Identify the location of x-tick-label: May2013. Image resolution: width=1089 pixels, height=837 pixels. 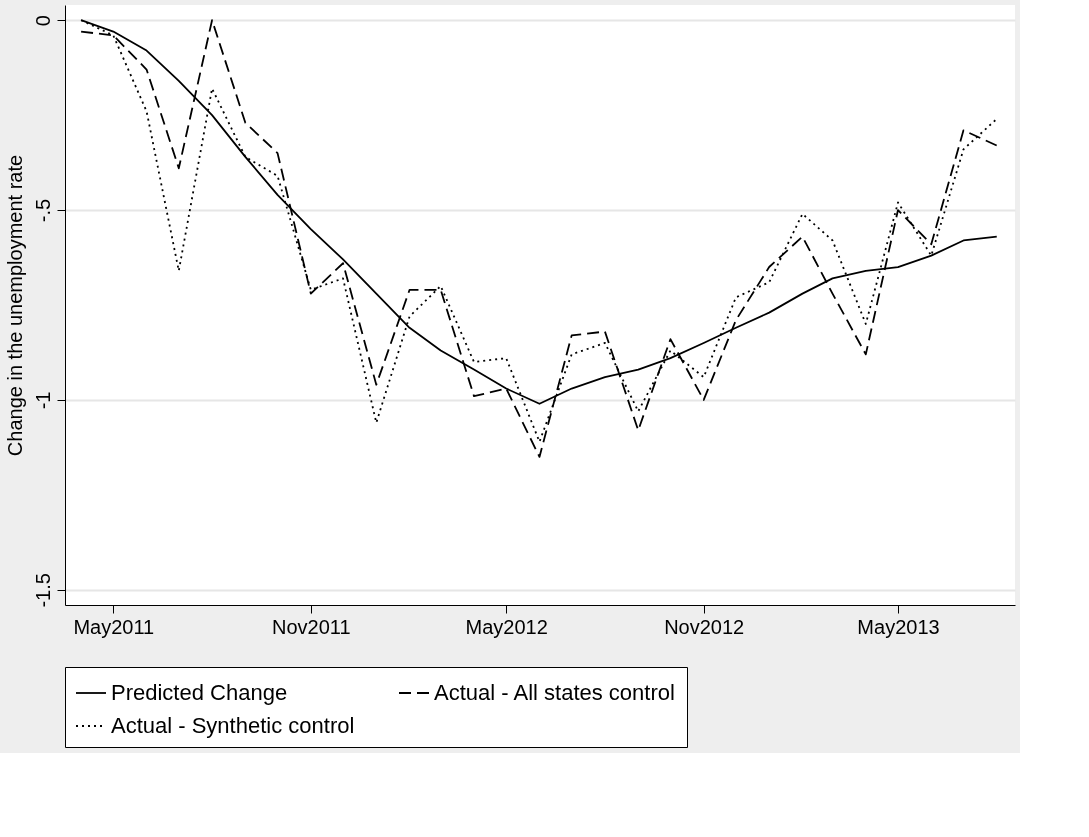
(898, 626).